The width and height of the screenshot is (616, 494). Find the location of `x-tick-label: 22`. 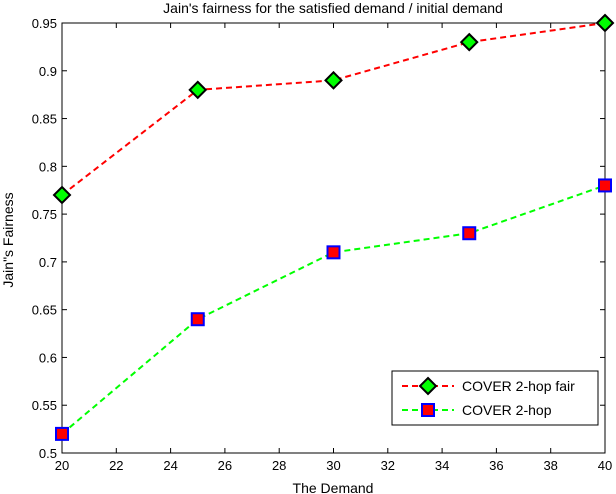

x-tick-label: 22 is located at coordinates (116, 465).